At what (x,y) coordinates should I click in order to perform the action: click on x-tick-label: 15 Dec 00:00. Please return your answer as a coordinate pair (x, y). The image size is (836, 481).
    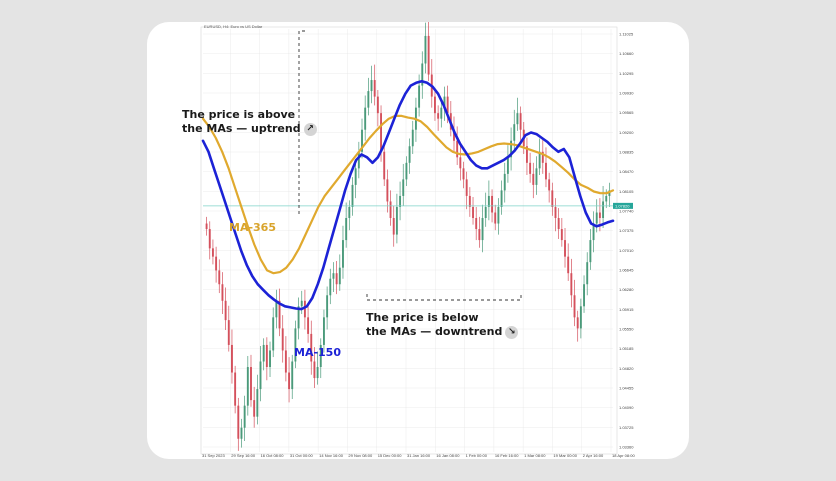
    Looking at the image, I should click on (390, 455).